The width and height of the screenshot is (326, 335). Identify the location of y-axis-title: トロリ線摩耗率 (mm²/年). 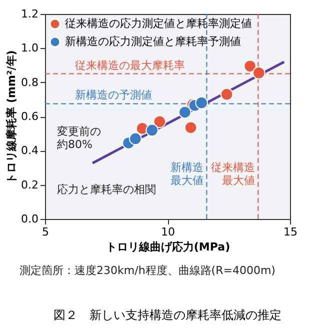
(11, 117).